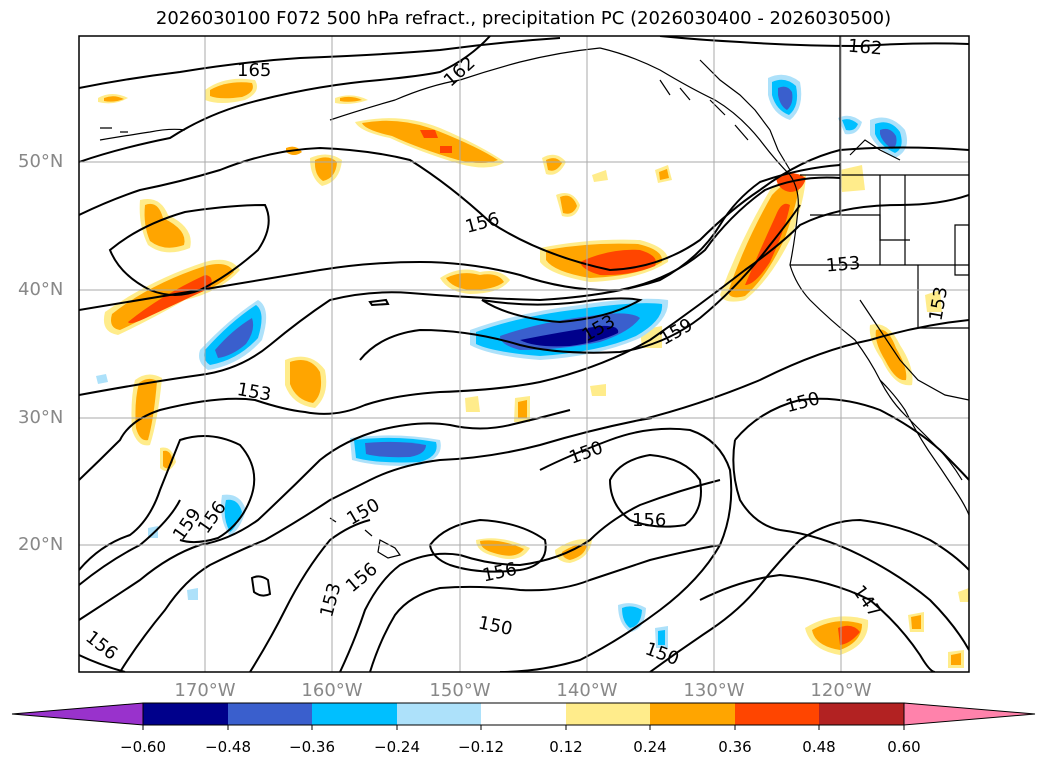 This screenshot has width=1047, height=765. Describe the element at coordinates (865, 48) in the screenshot. I see `contour-label: 162` at that location.